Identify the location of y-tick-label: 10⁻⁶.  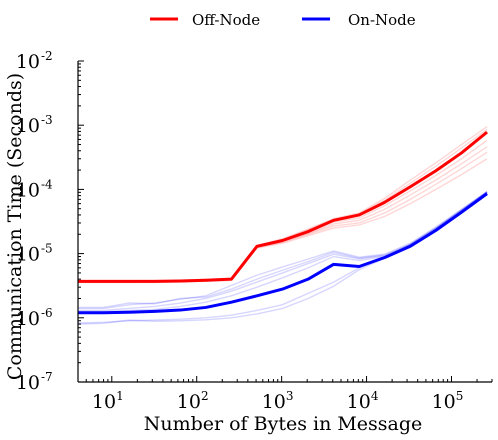
(34, 318).